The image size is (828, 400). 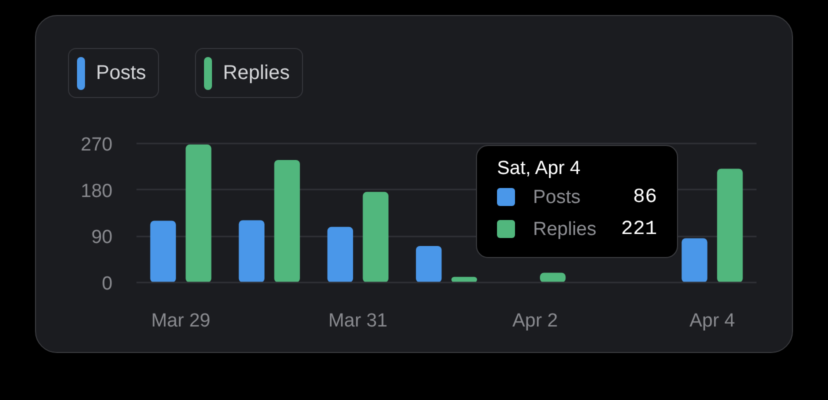 What do you see at coordinates (180, 321) in the screenshot?
I see `x-tick-label: Mar 29` at bounding box center [180, 321].